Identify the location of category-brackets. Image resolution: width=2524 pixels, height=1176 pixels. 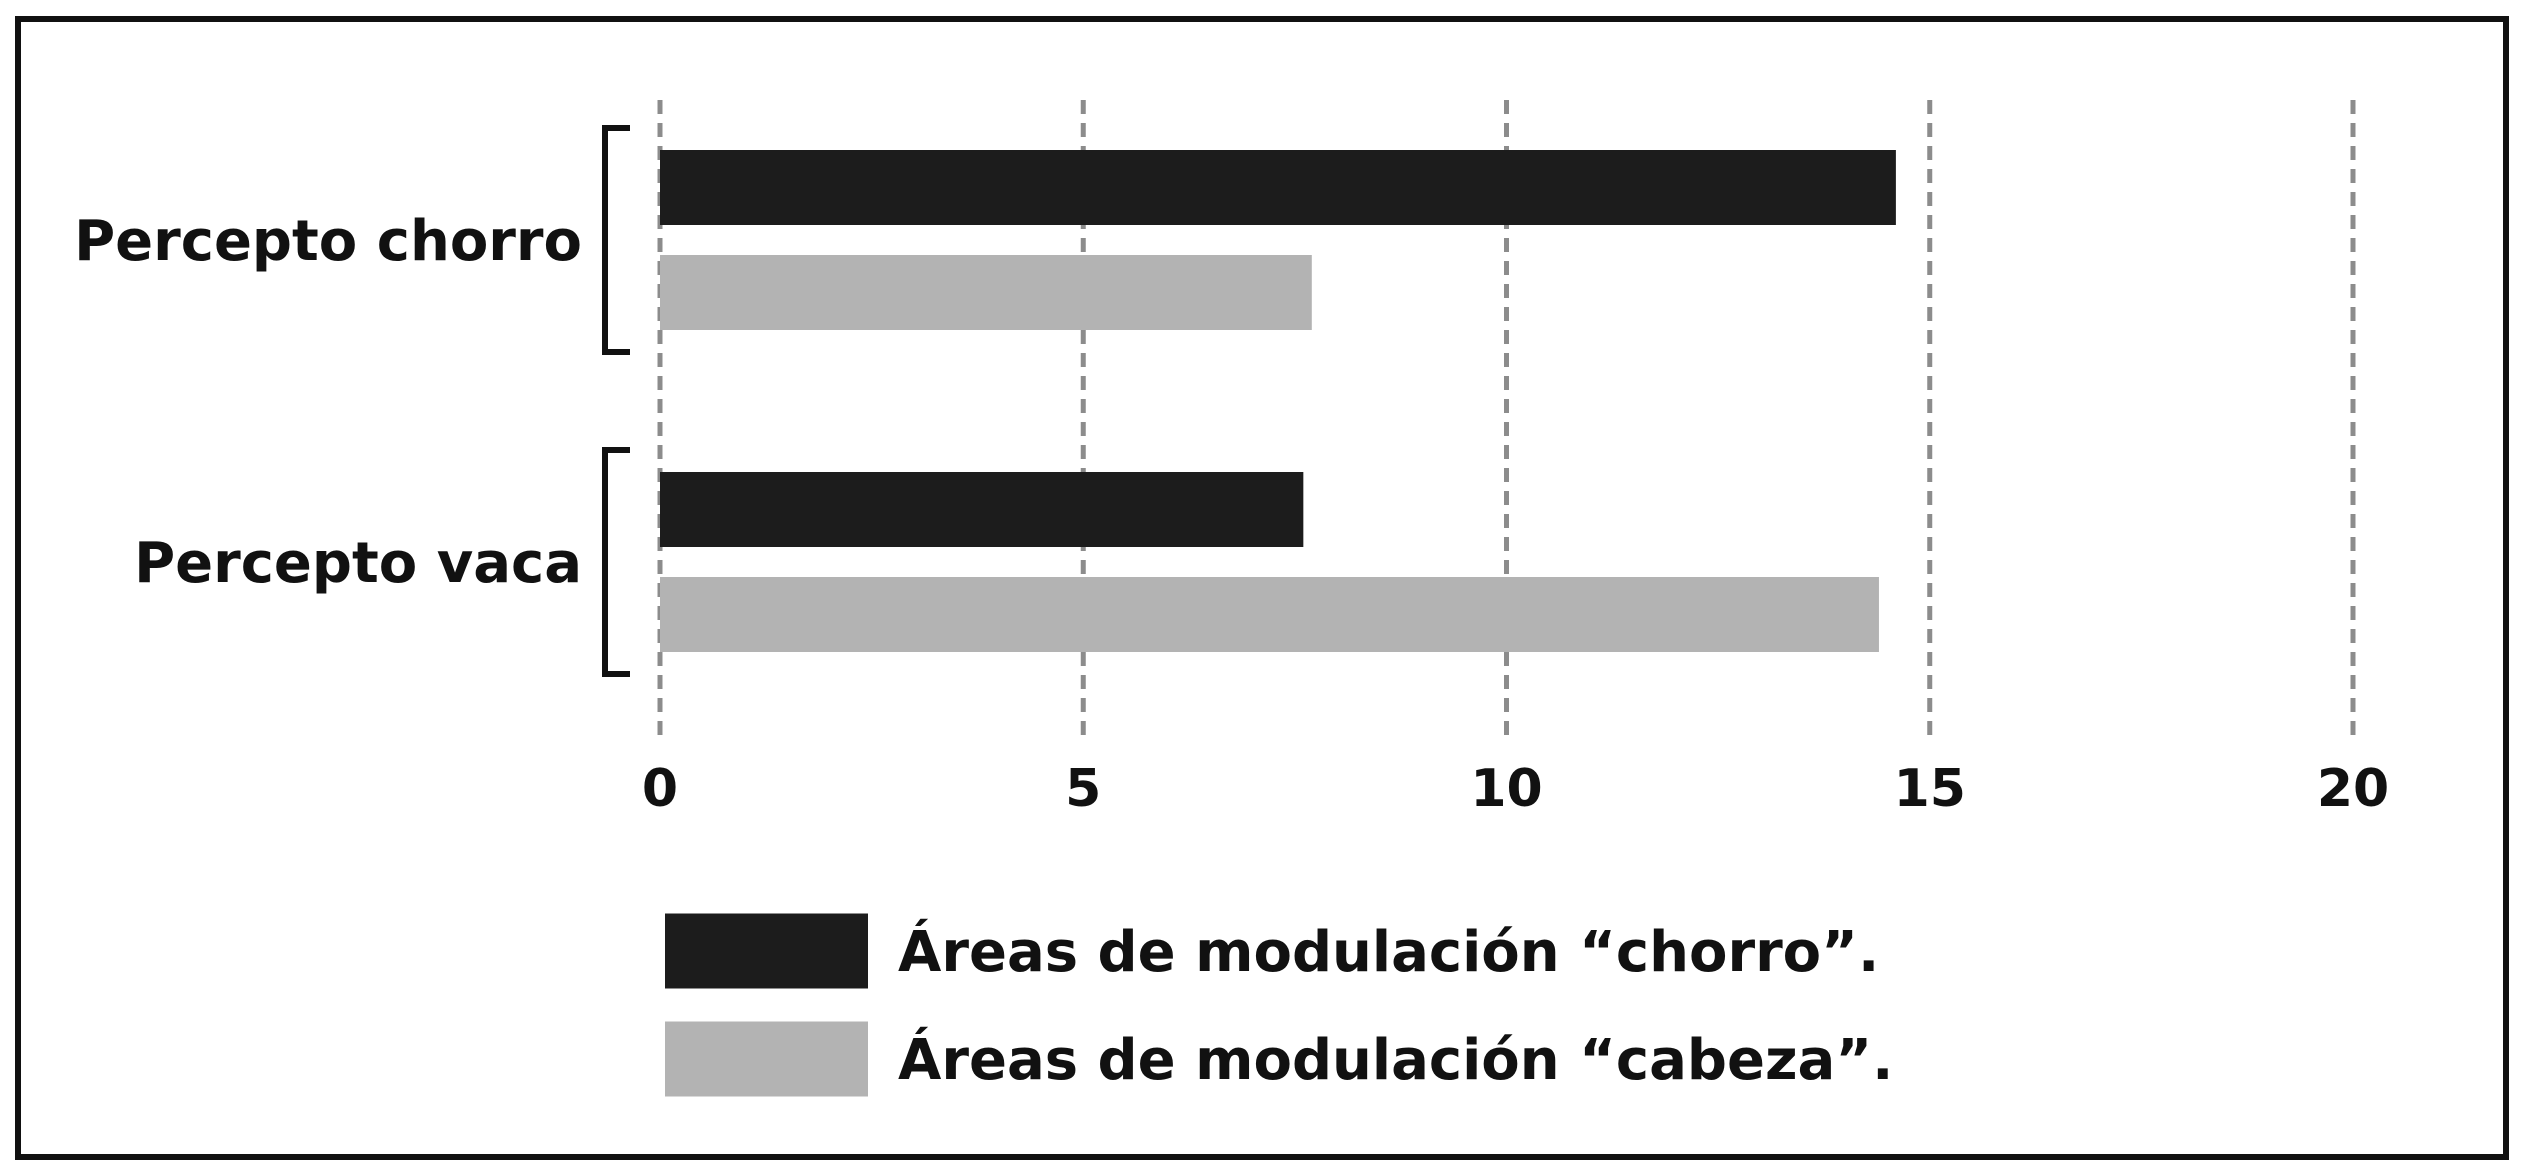
(616, 401).